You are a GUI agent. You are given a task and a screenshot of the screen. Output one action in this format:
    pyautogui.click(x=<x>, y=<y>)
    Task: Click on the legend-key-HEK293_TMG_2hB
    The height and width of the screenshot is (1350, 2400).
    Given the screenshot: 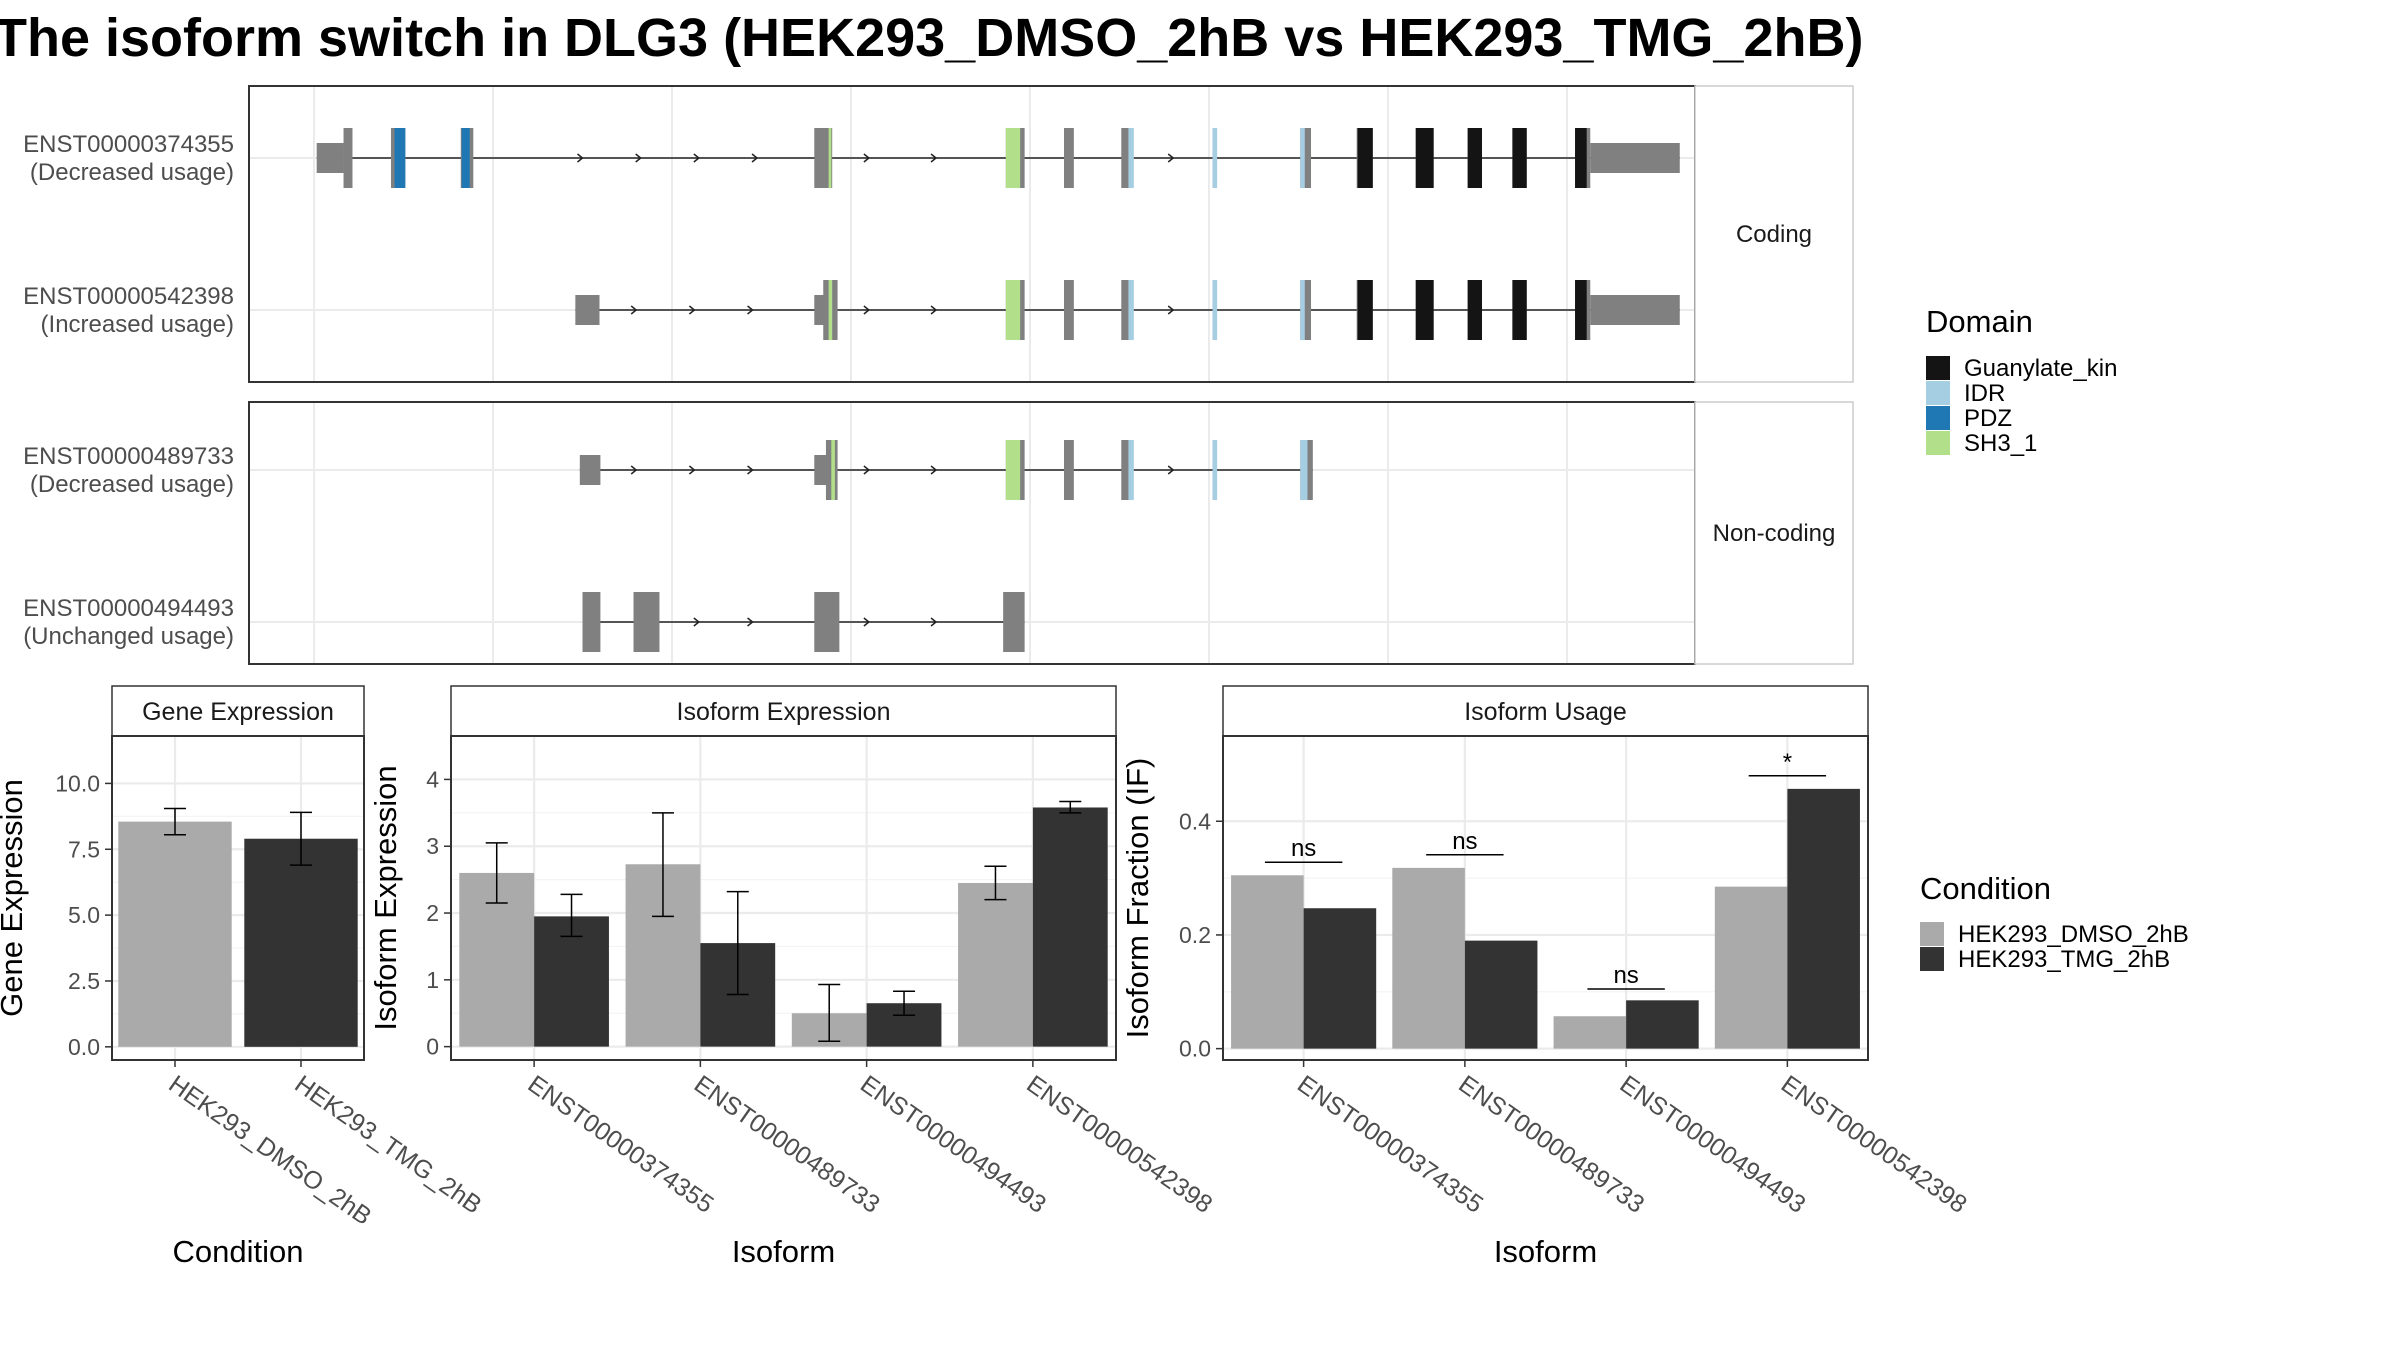 What is the action you would take?
    pyautogui.click(x=1932, y=959)
    